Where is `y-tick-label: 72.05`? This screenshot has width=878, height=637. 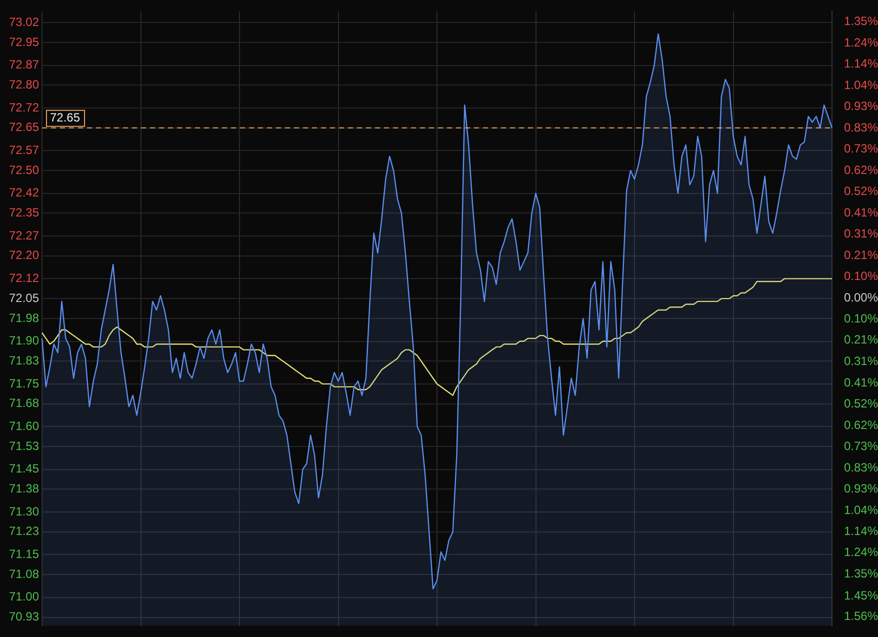 y-tick-label: 72.05 is located at coordinates (24, 297).